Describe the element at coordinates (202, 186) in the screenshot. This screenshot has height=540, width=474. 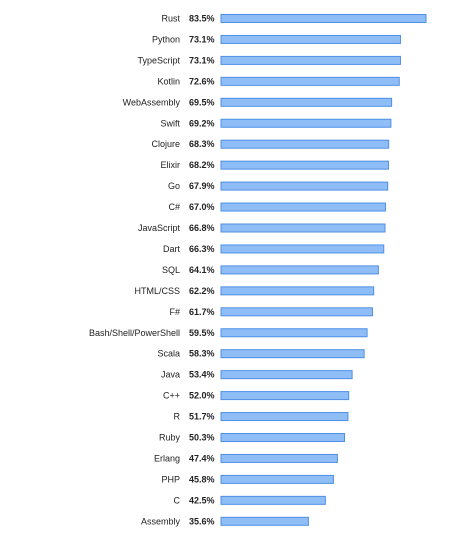
I see `value-label: 67.9%` at that location.